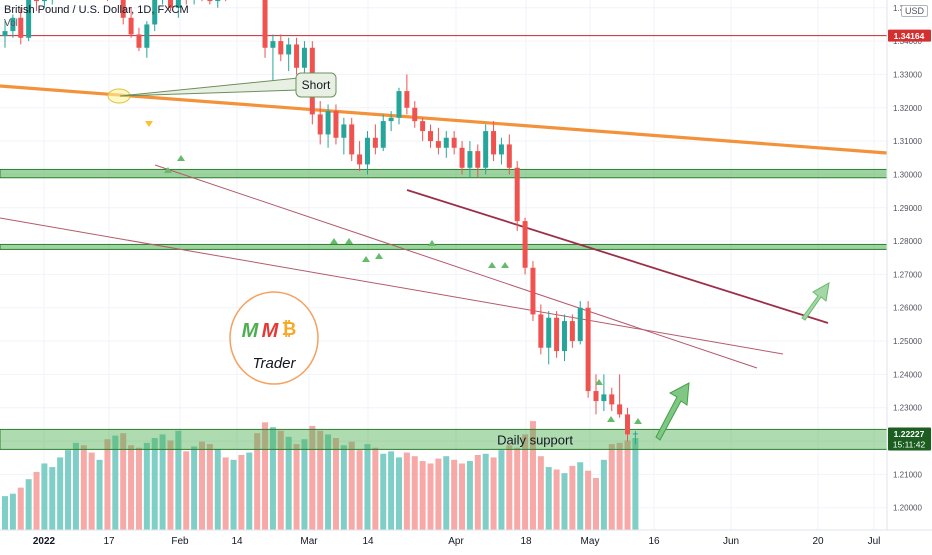 Image resolution: width=932 pixels, height=555 pixels. What do you see at coordinates (617, 256) in the screenshot?
I see `trendline-maroon-channel` at bounding box center [617, 256].